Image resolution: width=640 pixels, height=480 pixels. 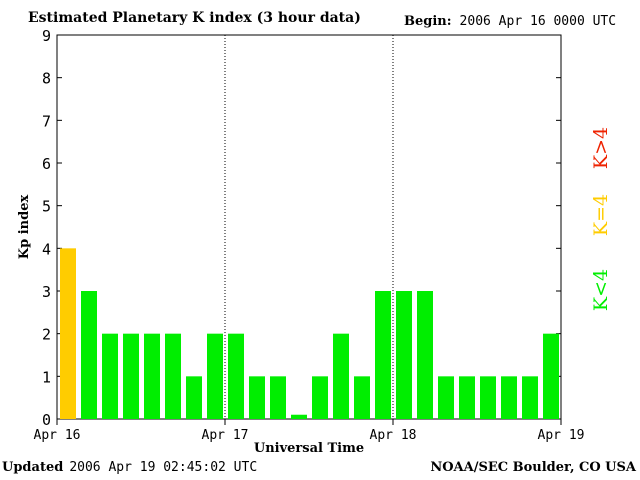 I want to click on x-tick-label: Apr 17, so click(x=225, y=435).